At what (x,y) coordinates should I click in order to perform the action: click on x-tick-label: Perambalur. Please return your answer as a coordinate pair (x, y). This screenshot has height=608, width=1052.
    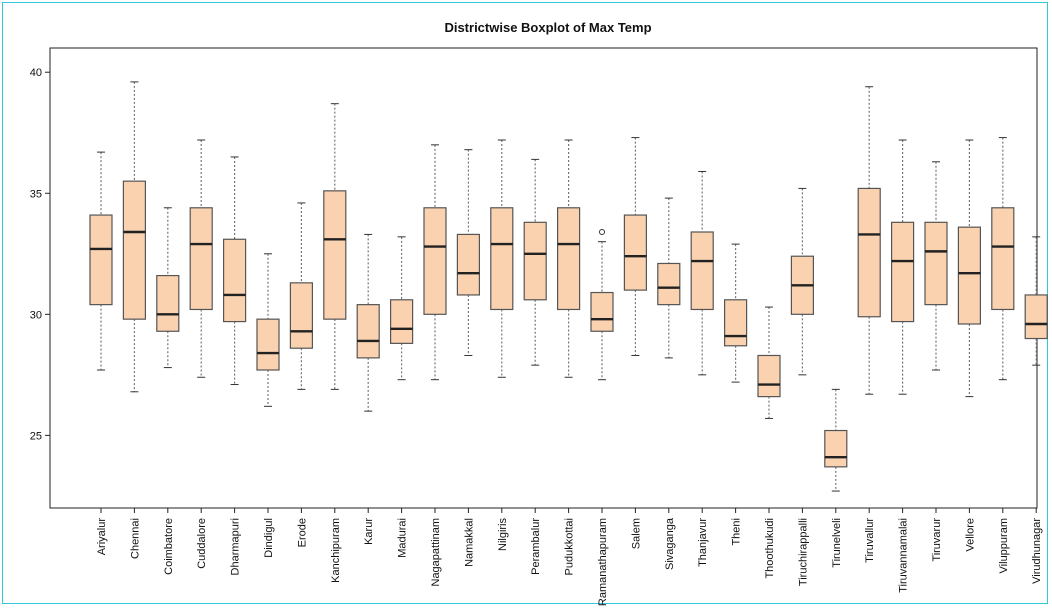
    Looking at the image, I should click on (536, 546).